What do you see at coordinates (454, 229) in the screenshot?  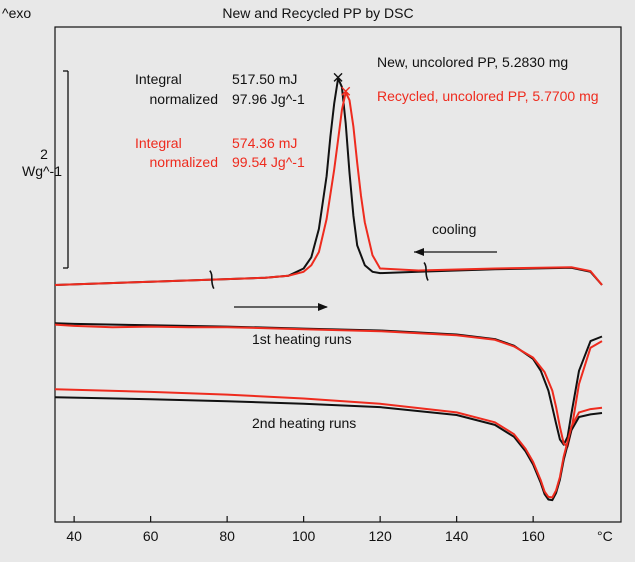 I see `cooling-label: cooling` at bounding box center [454, 229].